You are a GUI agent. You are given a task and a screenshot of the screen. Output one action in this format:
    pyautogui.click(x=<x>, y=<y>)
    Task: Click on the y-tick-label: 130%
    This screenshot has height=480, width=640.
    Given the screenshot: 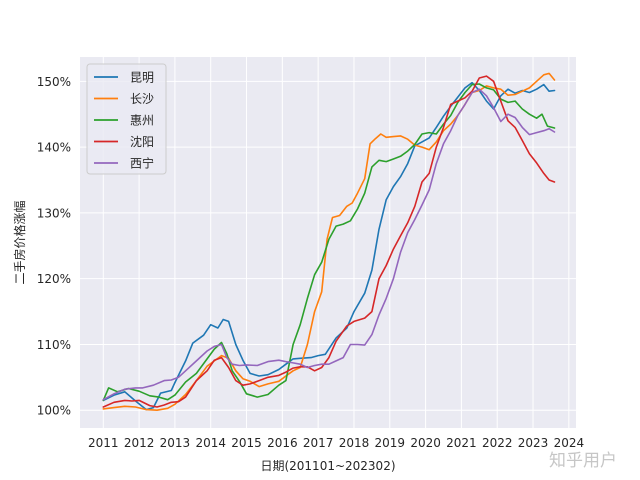 What is the action you would take?
    pyautogui.click(x=54, y=213)
    